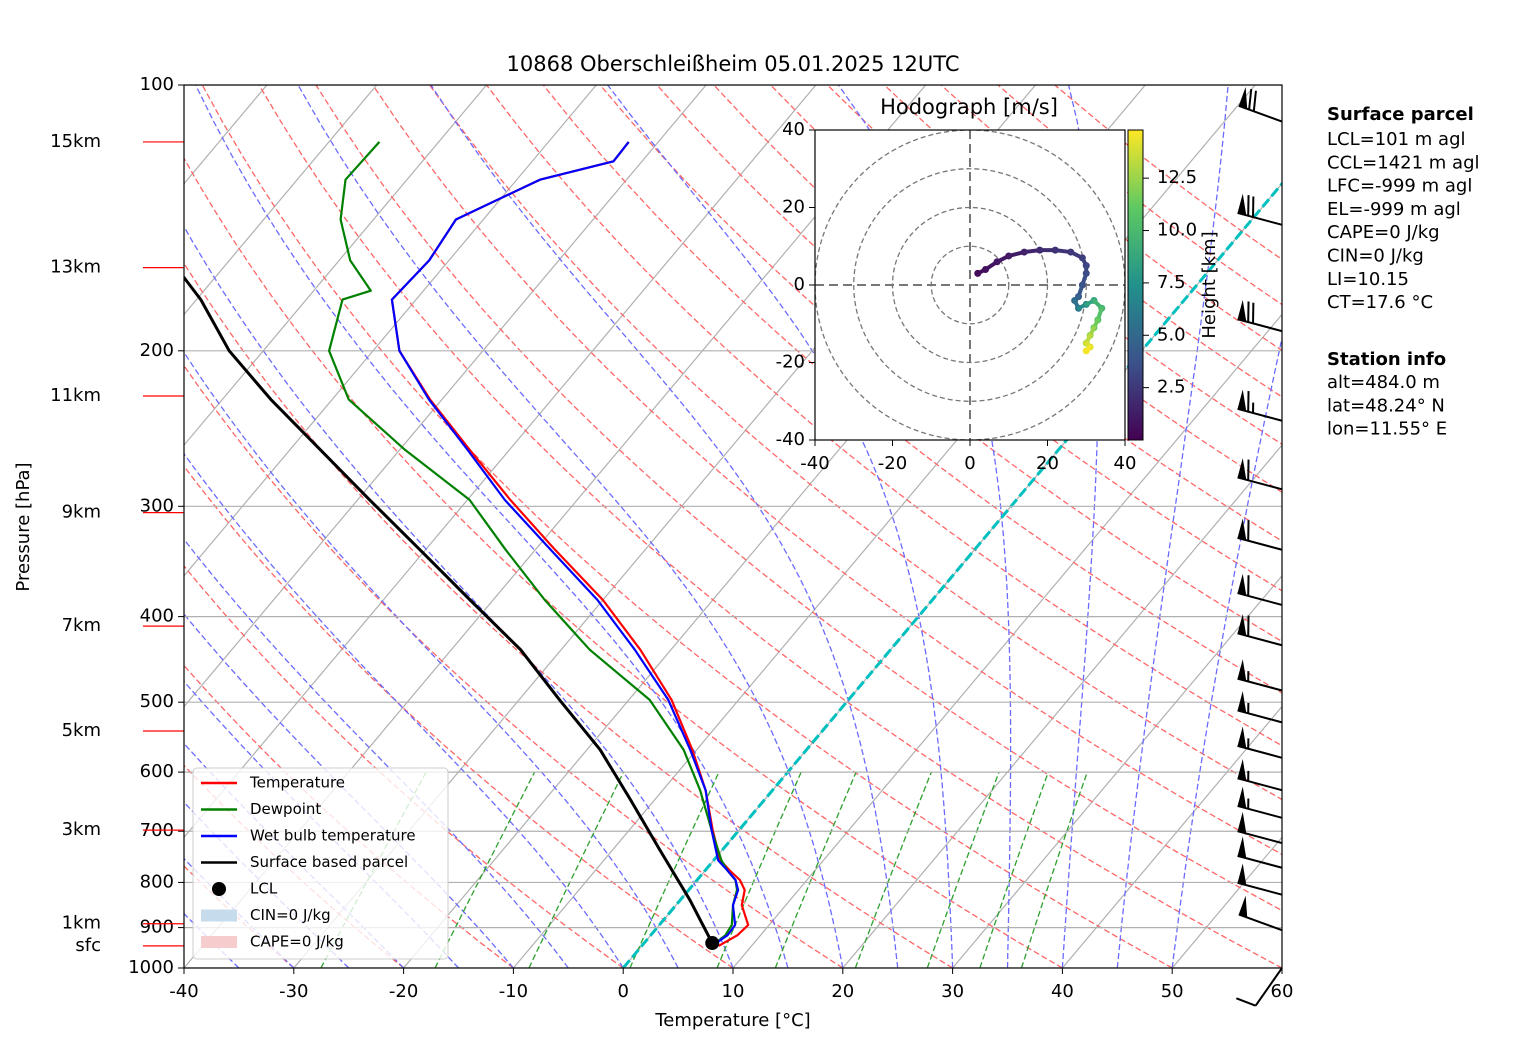 The width and height of the screenshot is (1517, 1058). What do you see at coordinates (1386, 405) in the screenshot?
I see `info-line: lat=48.24° N` at bounding box center [1386, 405].